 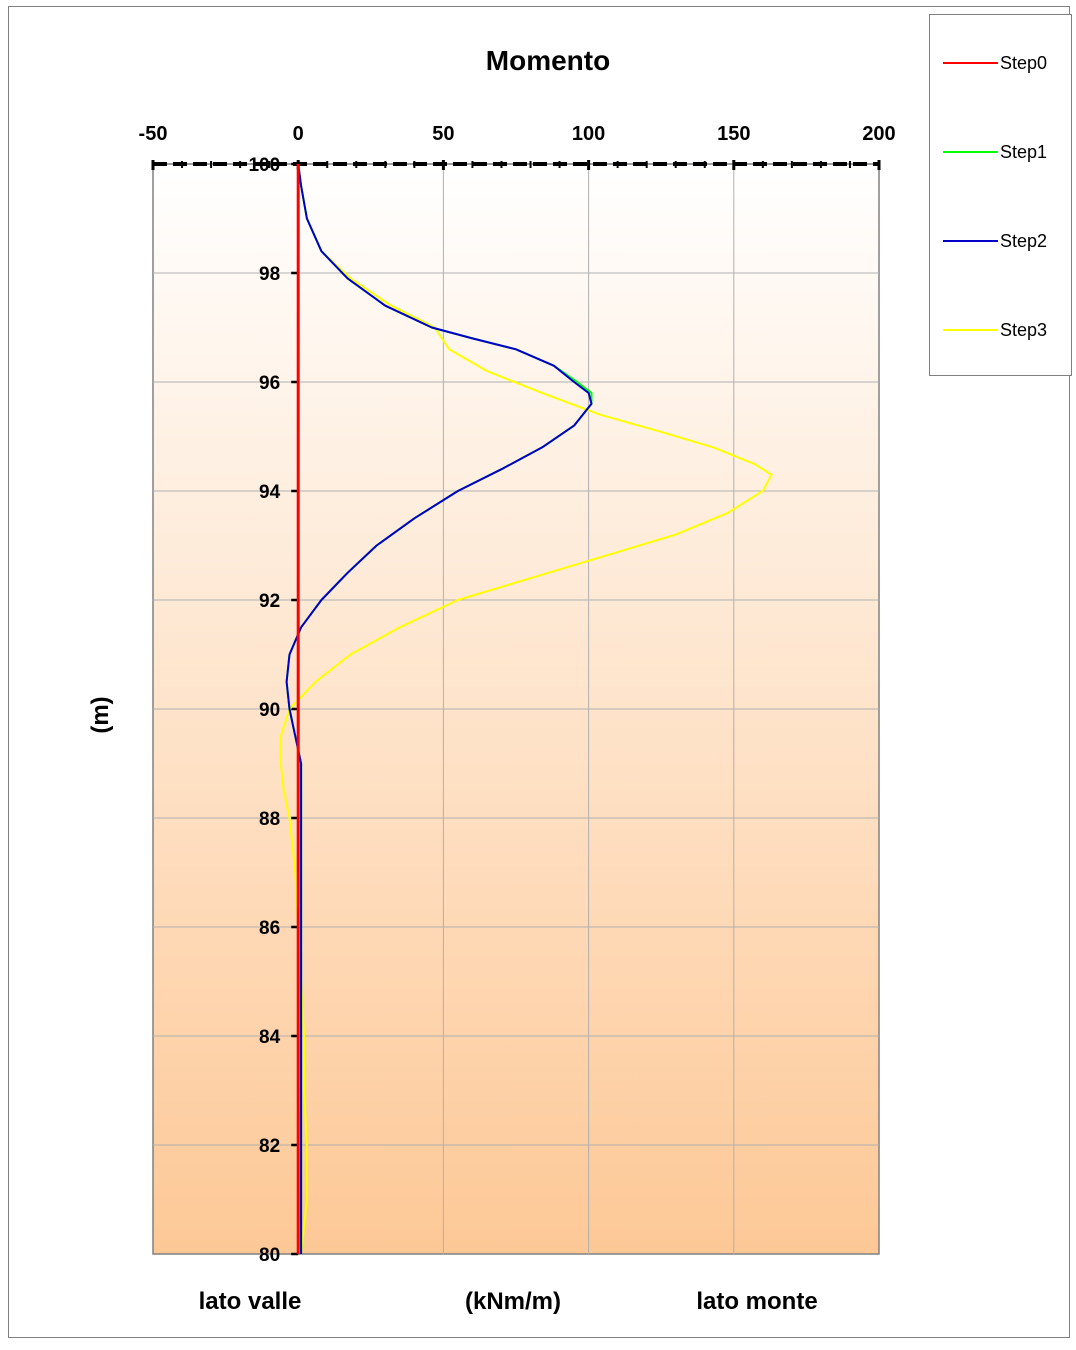 I want to click on x-tick-label: -50, so click(x=153, y=134).